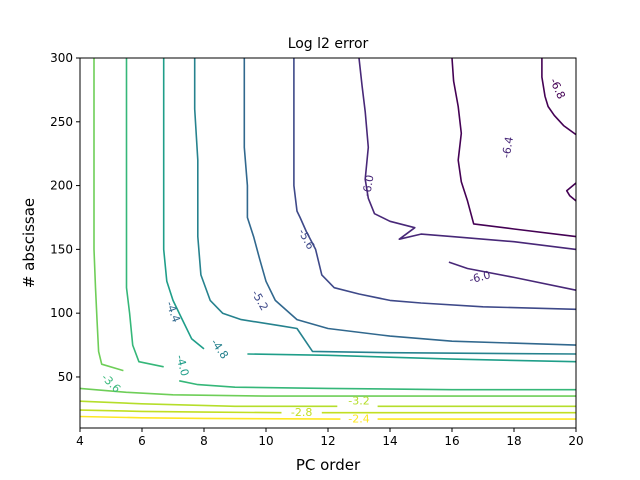 The width and height of the screenshot is (640, 480). I want to click on x-tick-label-10: 10, so click(265, 441).